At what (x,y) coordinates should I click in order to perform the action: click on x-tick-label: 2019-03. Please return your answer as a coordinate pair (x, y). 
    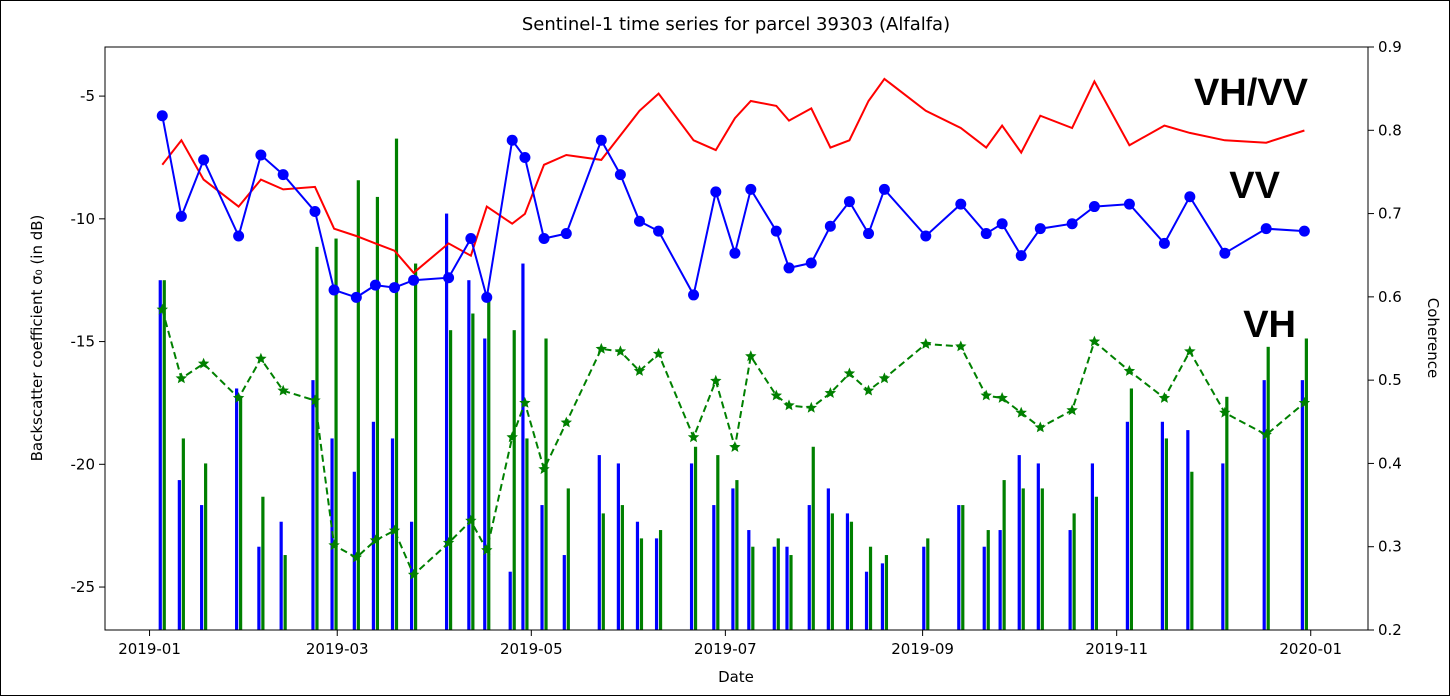
    Looking at the image, I should click on (337, 649).